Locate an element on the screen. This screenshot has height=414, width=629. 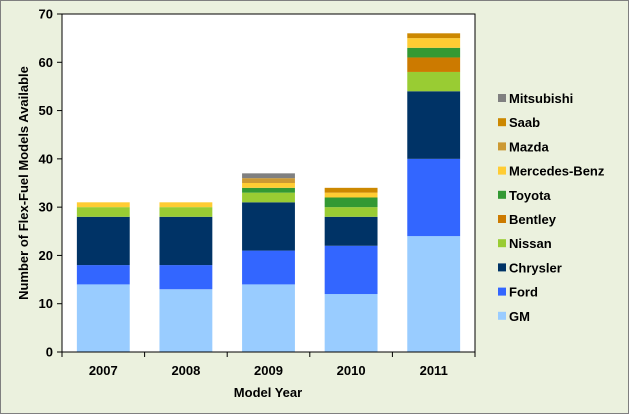
bar-segment-toyota-2009 is located at coordinates (268, 190).